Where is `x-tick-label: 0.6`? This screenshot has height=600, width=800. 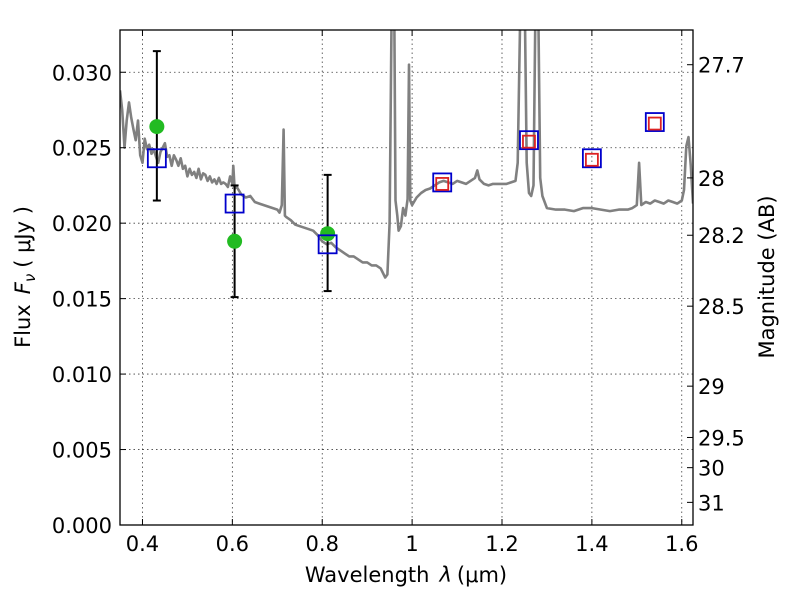 x-tick-label: 0.6 is located at coordinates (232, 544).